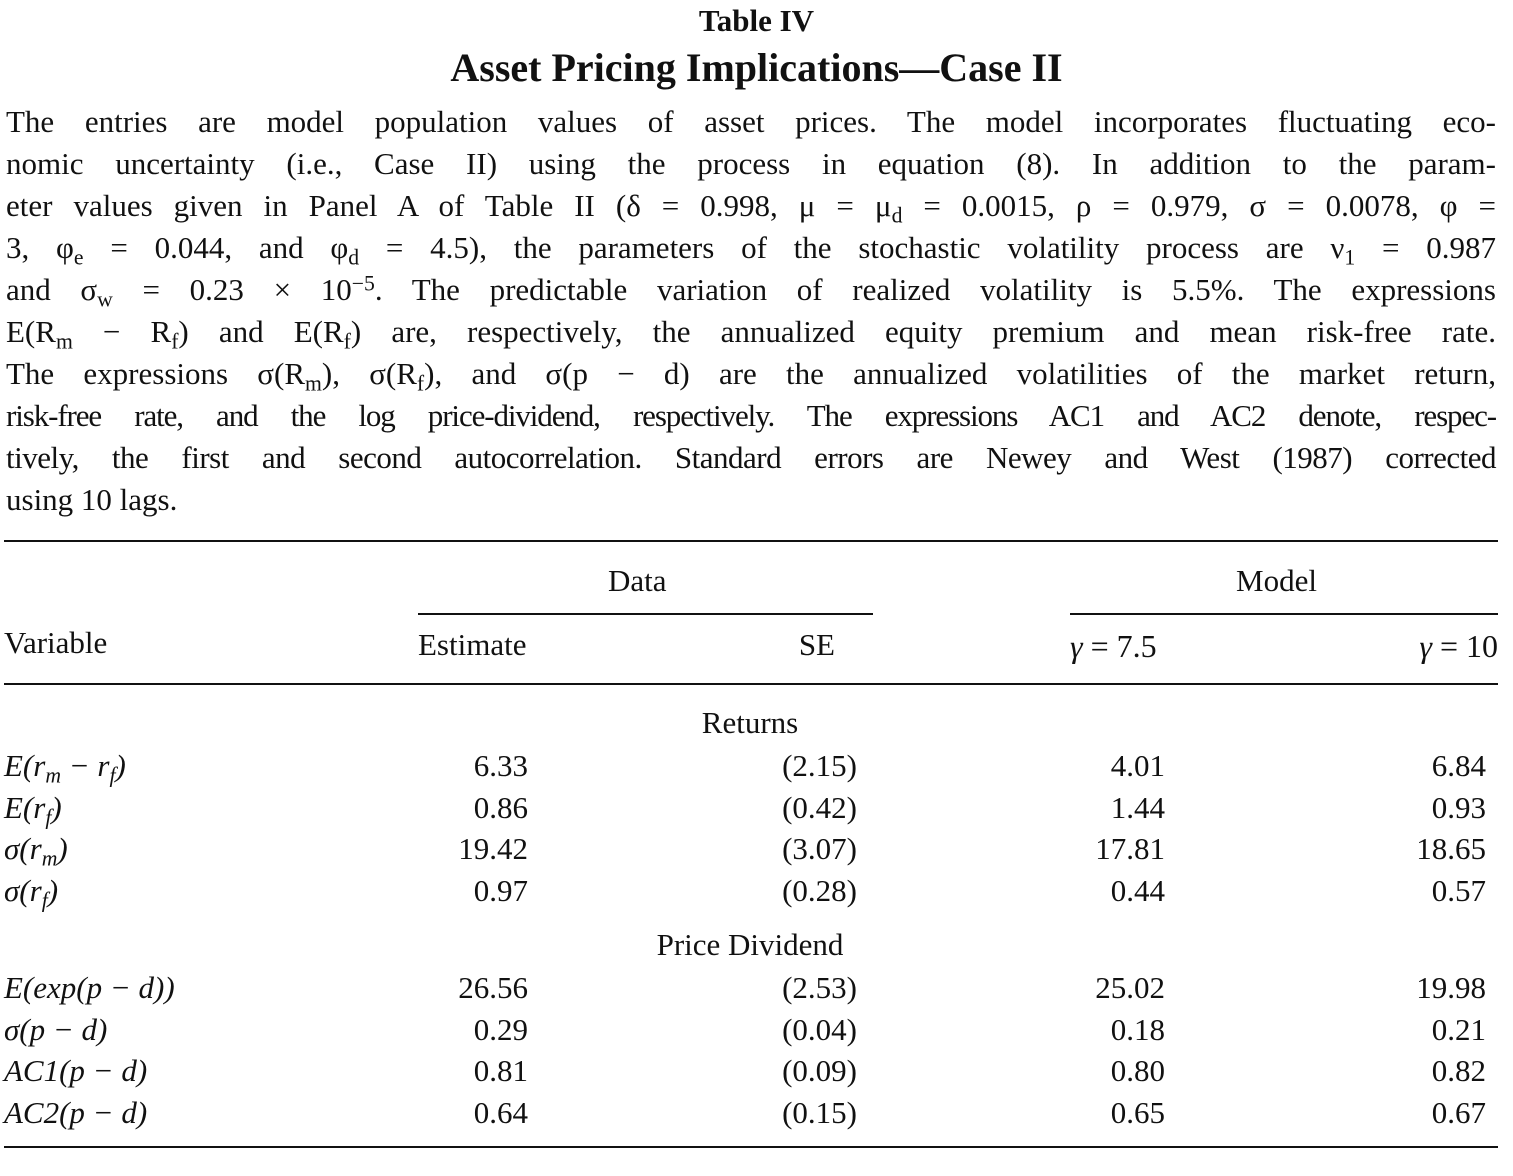 The width and height of the screenshot is (1513, 1176). What do you see at coordinates (751, 1147) in the screenshot?
I see `table-bottom-rule` at bounding box center [751, 1147].